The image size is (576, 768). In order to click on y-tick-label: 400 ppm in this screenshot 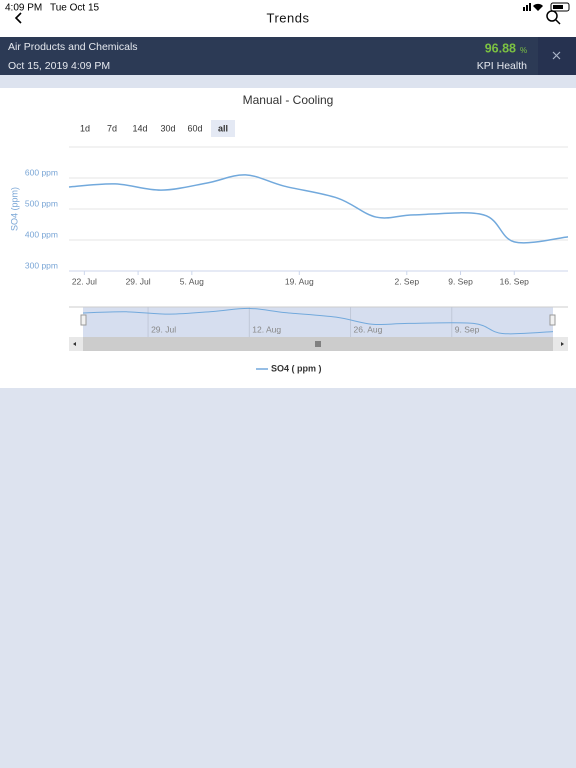, I will do `click(41, 234)`.